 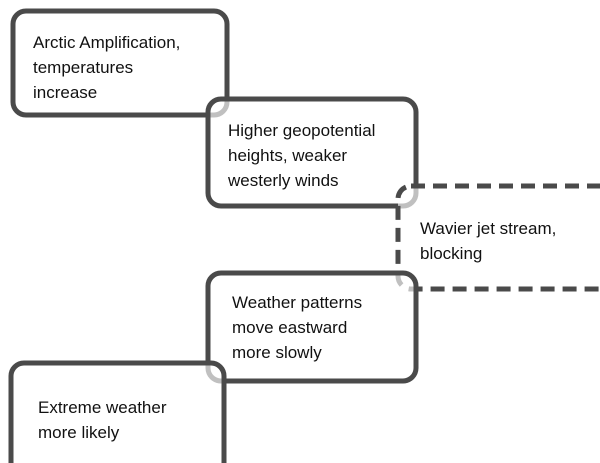 What do you see at coordinates (287, 155) in the screenshot?
I see `node-label: heights, weaker` at bounding box center [287, 155].